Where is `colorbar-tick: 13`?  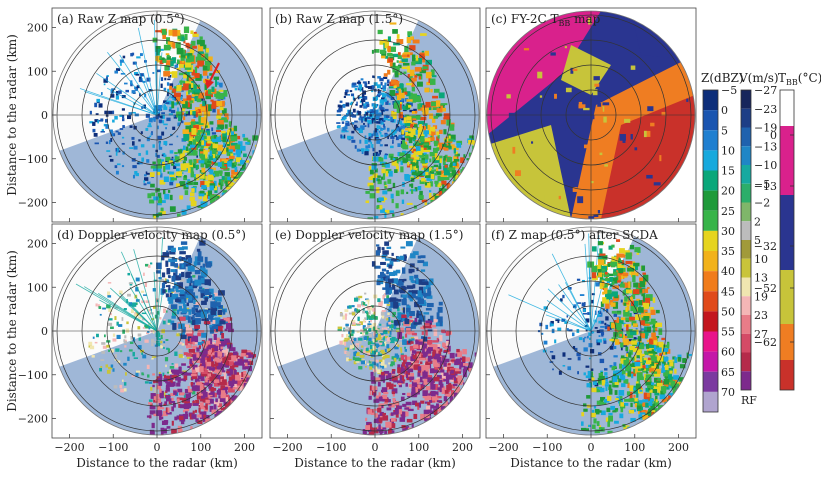 colorbar-tick: 13 is located at coordinates (761, 278).